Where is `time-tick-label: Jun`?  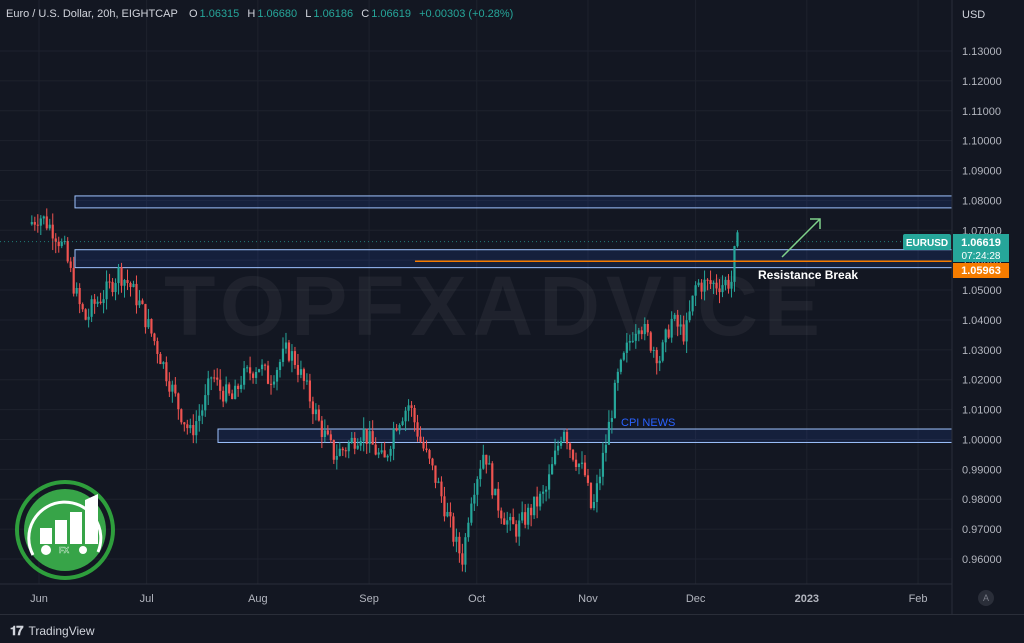 time-tick-label: Jun is located at coordinates (39, 599).